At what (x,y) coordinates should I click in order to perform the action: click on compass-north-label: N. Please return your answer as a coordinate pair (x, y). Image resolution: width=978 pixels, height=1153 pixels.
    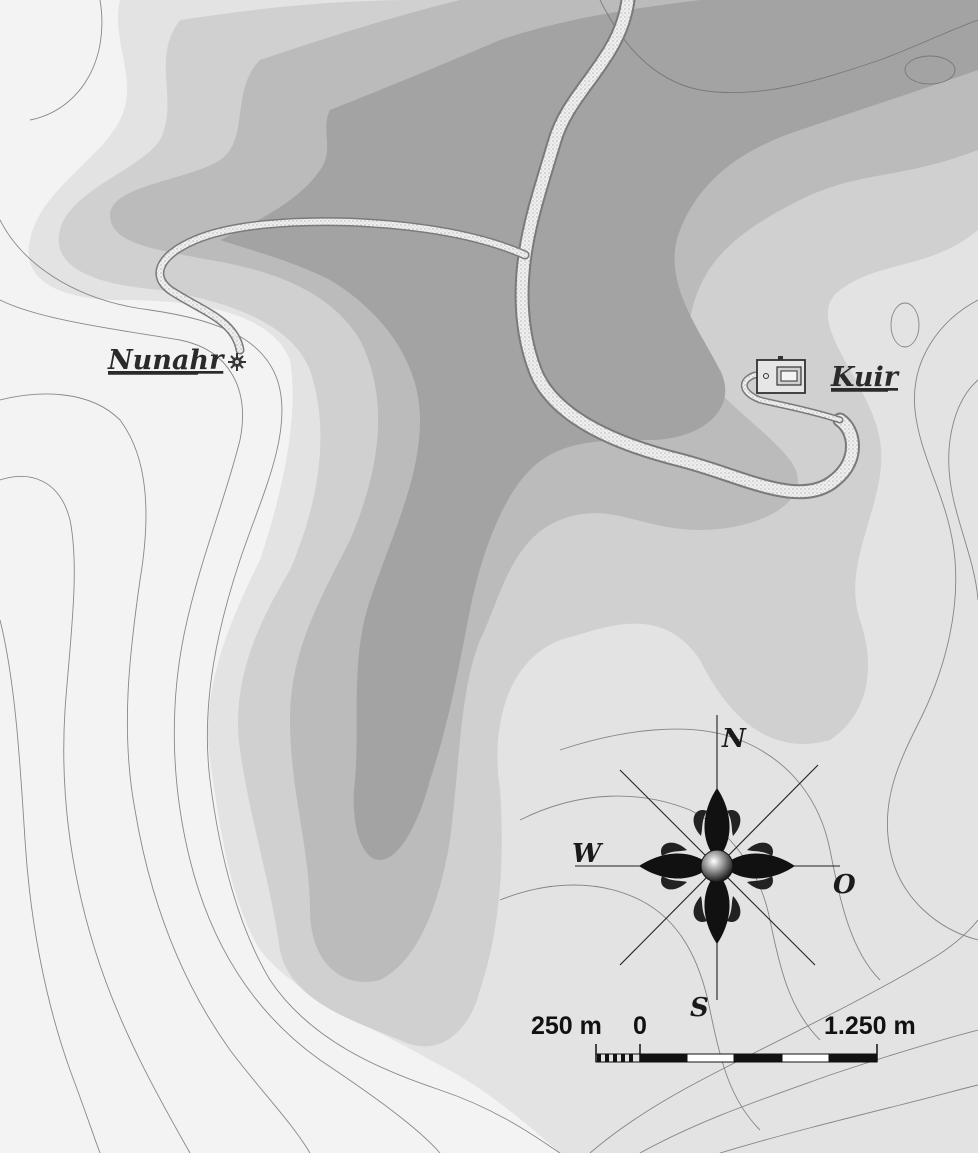
    Looking at the image, I should click on (734, 739).